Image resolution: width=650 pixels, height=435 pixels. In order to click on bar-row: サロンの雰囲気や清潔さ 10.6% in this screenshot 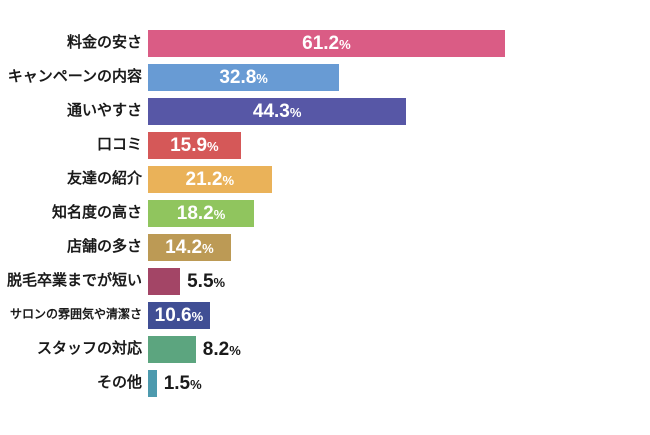, I will do `click(325, 315)`.